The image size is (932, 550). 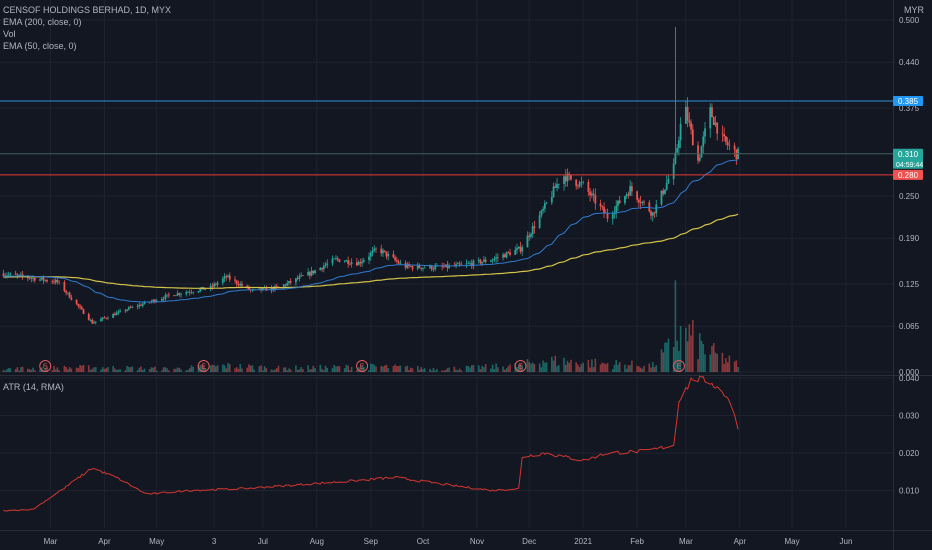 I want to click on earnings-marker, so click(x=678, y=366).